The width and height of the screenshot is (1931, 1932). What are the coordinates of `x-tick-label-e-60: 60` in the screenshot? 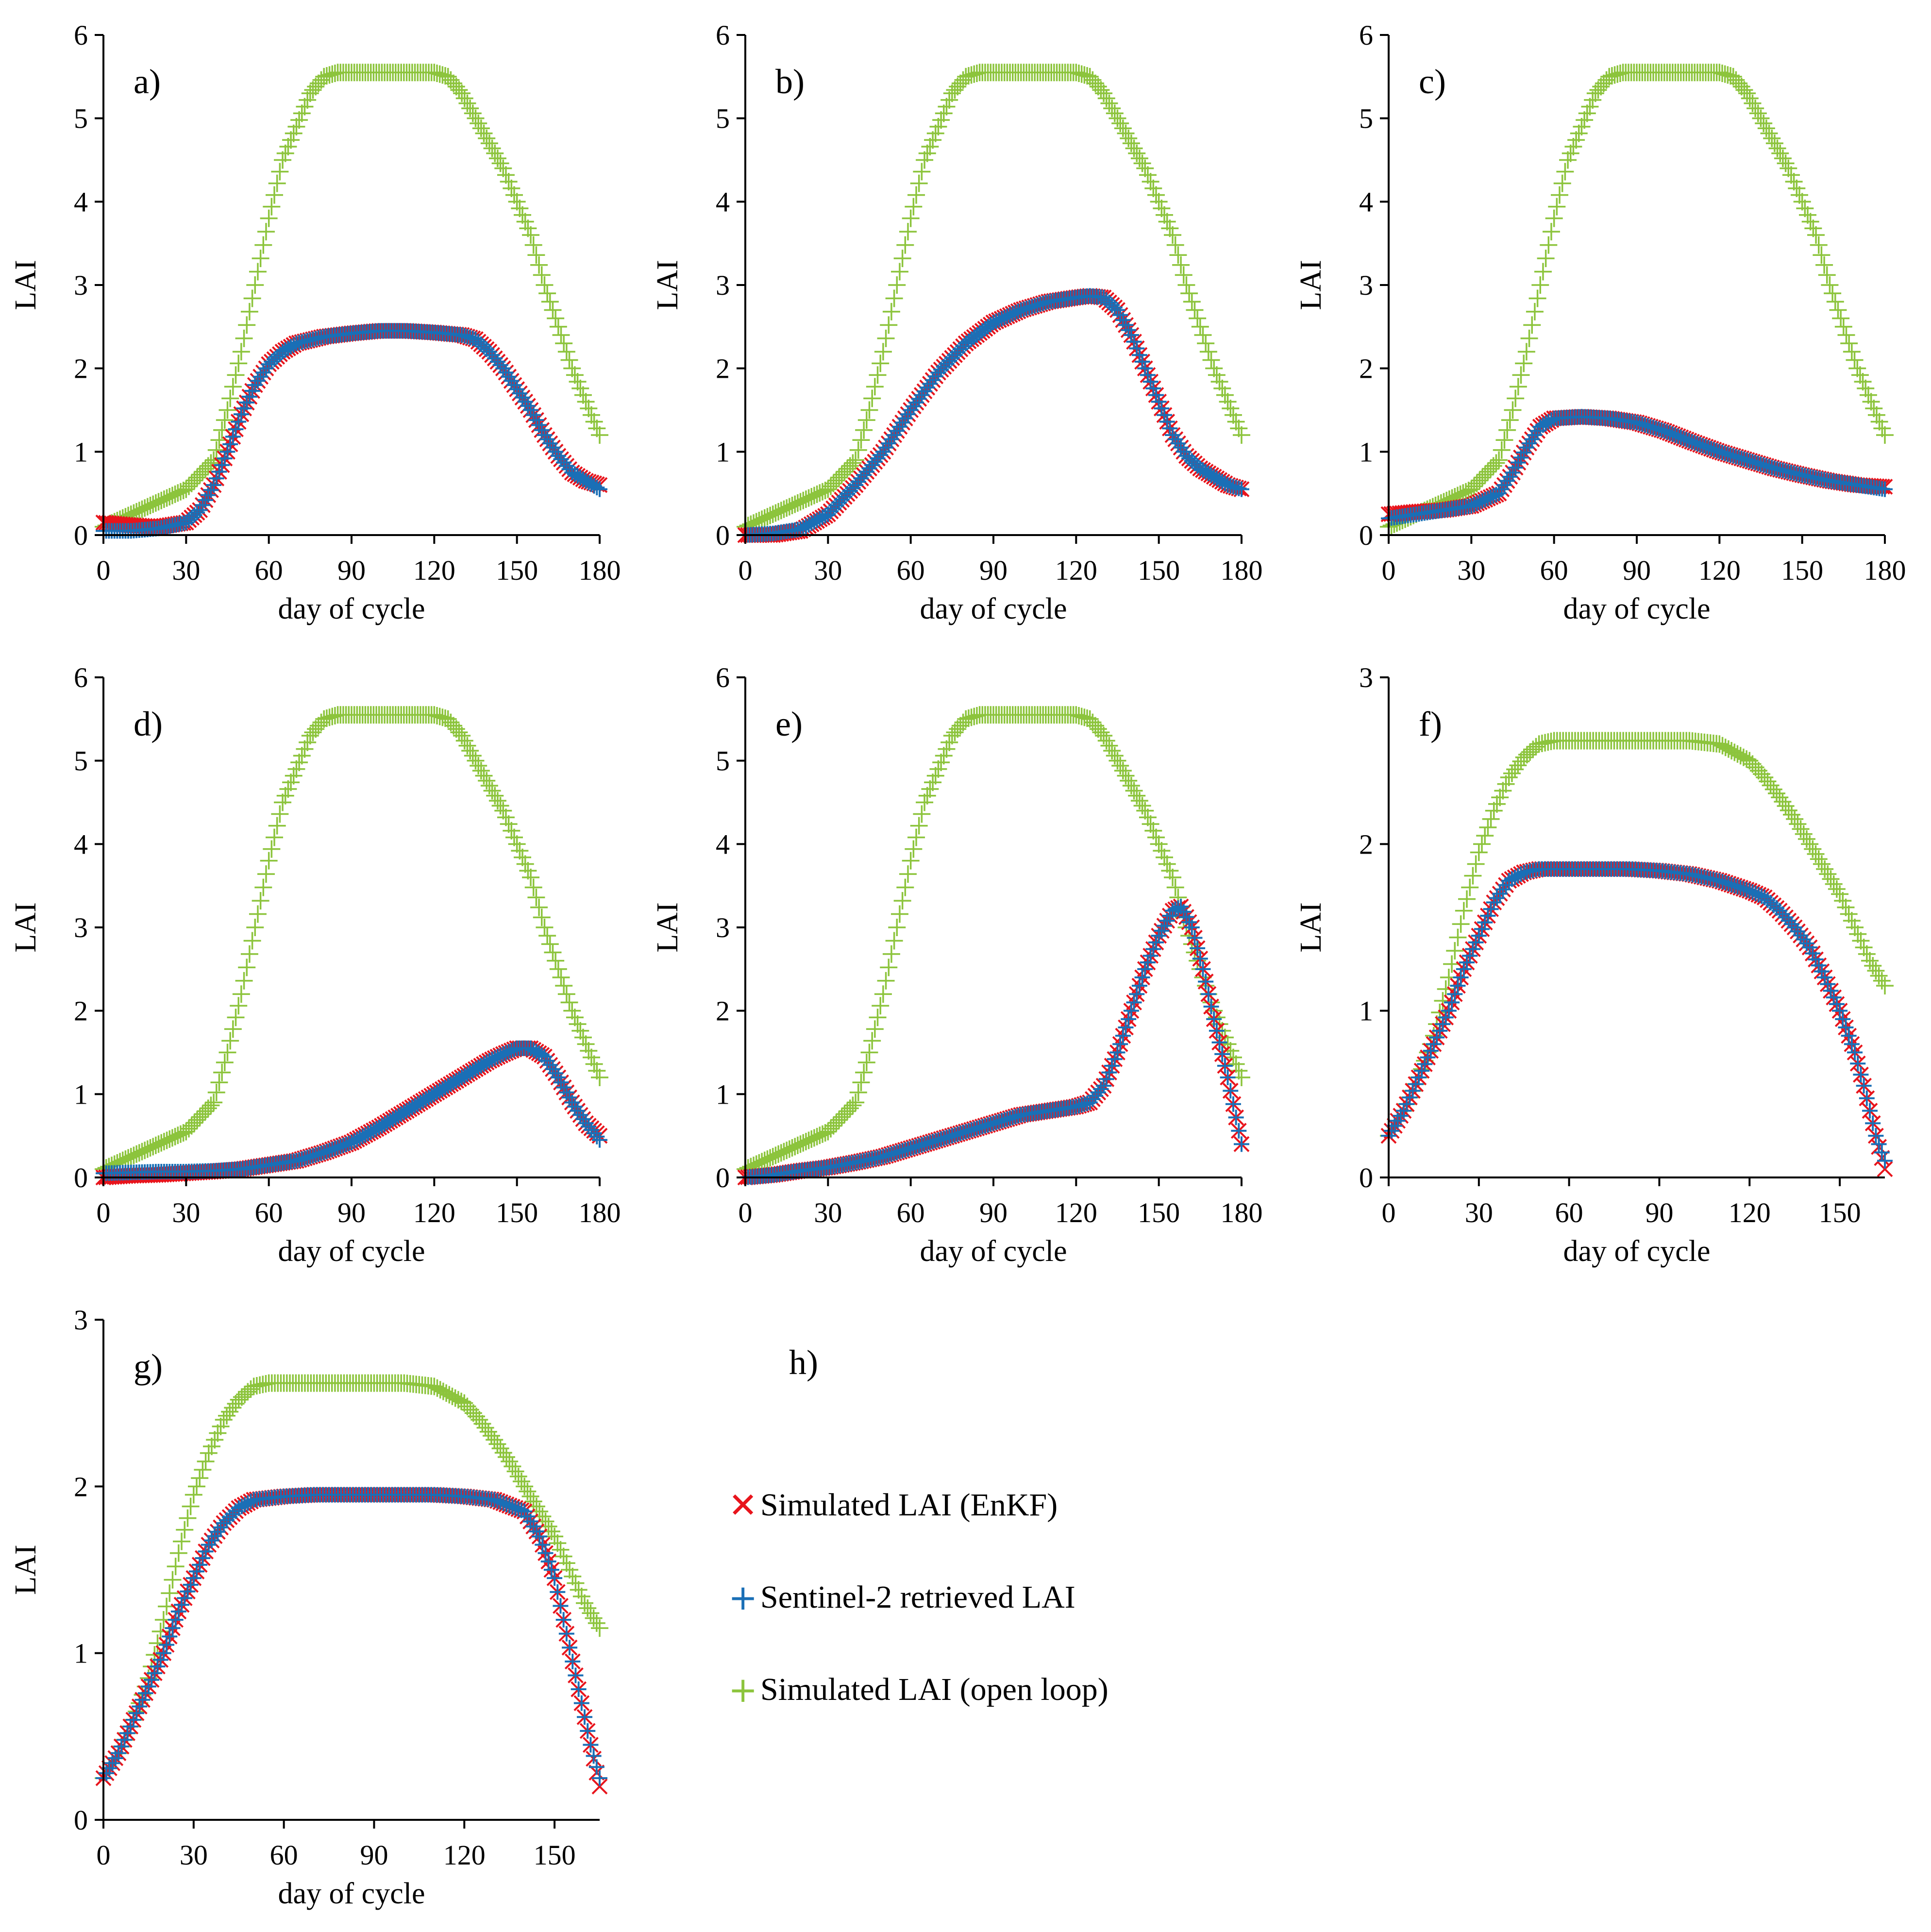 It's located at (911, 1212).